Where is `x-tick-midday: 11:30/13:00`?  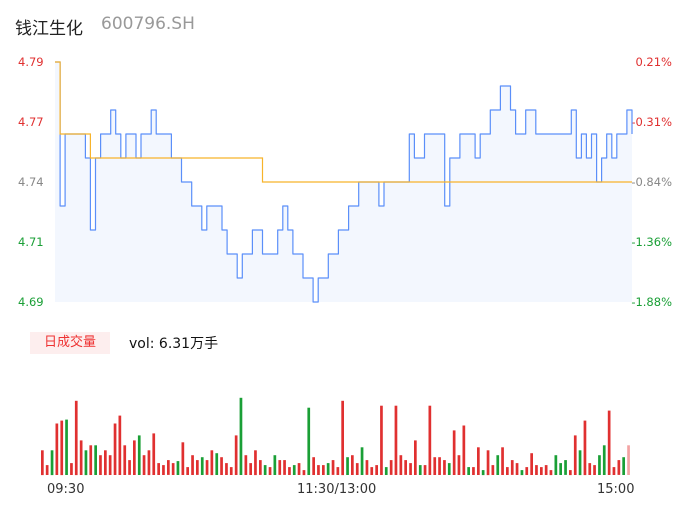 x-tick-midday: 11:30/13:00 is located at coordinates (337, 489).